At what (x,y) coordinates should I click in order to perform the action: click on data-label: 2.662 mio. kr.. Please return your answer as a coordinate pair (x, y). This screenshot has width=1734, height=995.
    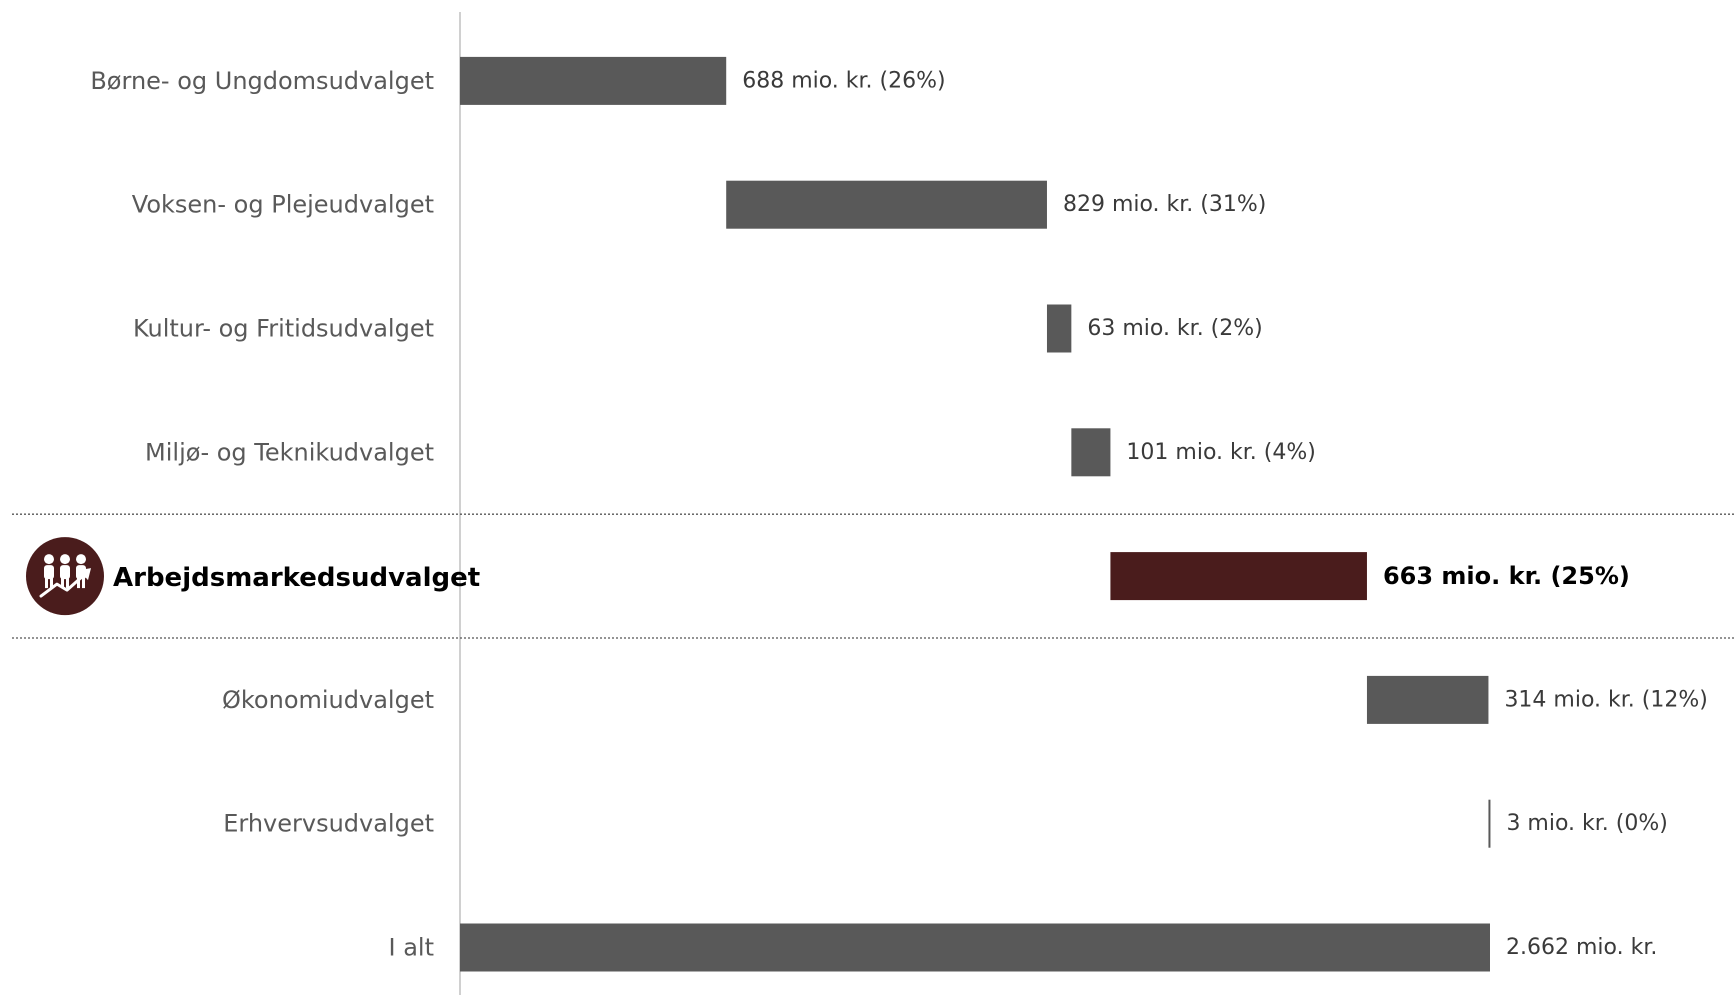
    Looking at the image, I should click on (1581, 947).